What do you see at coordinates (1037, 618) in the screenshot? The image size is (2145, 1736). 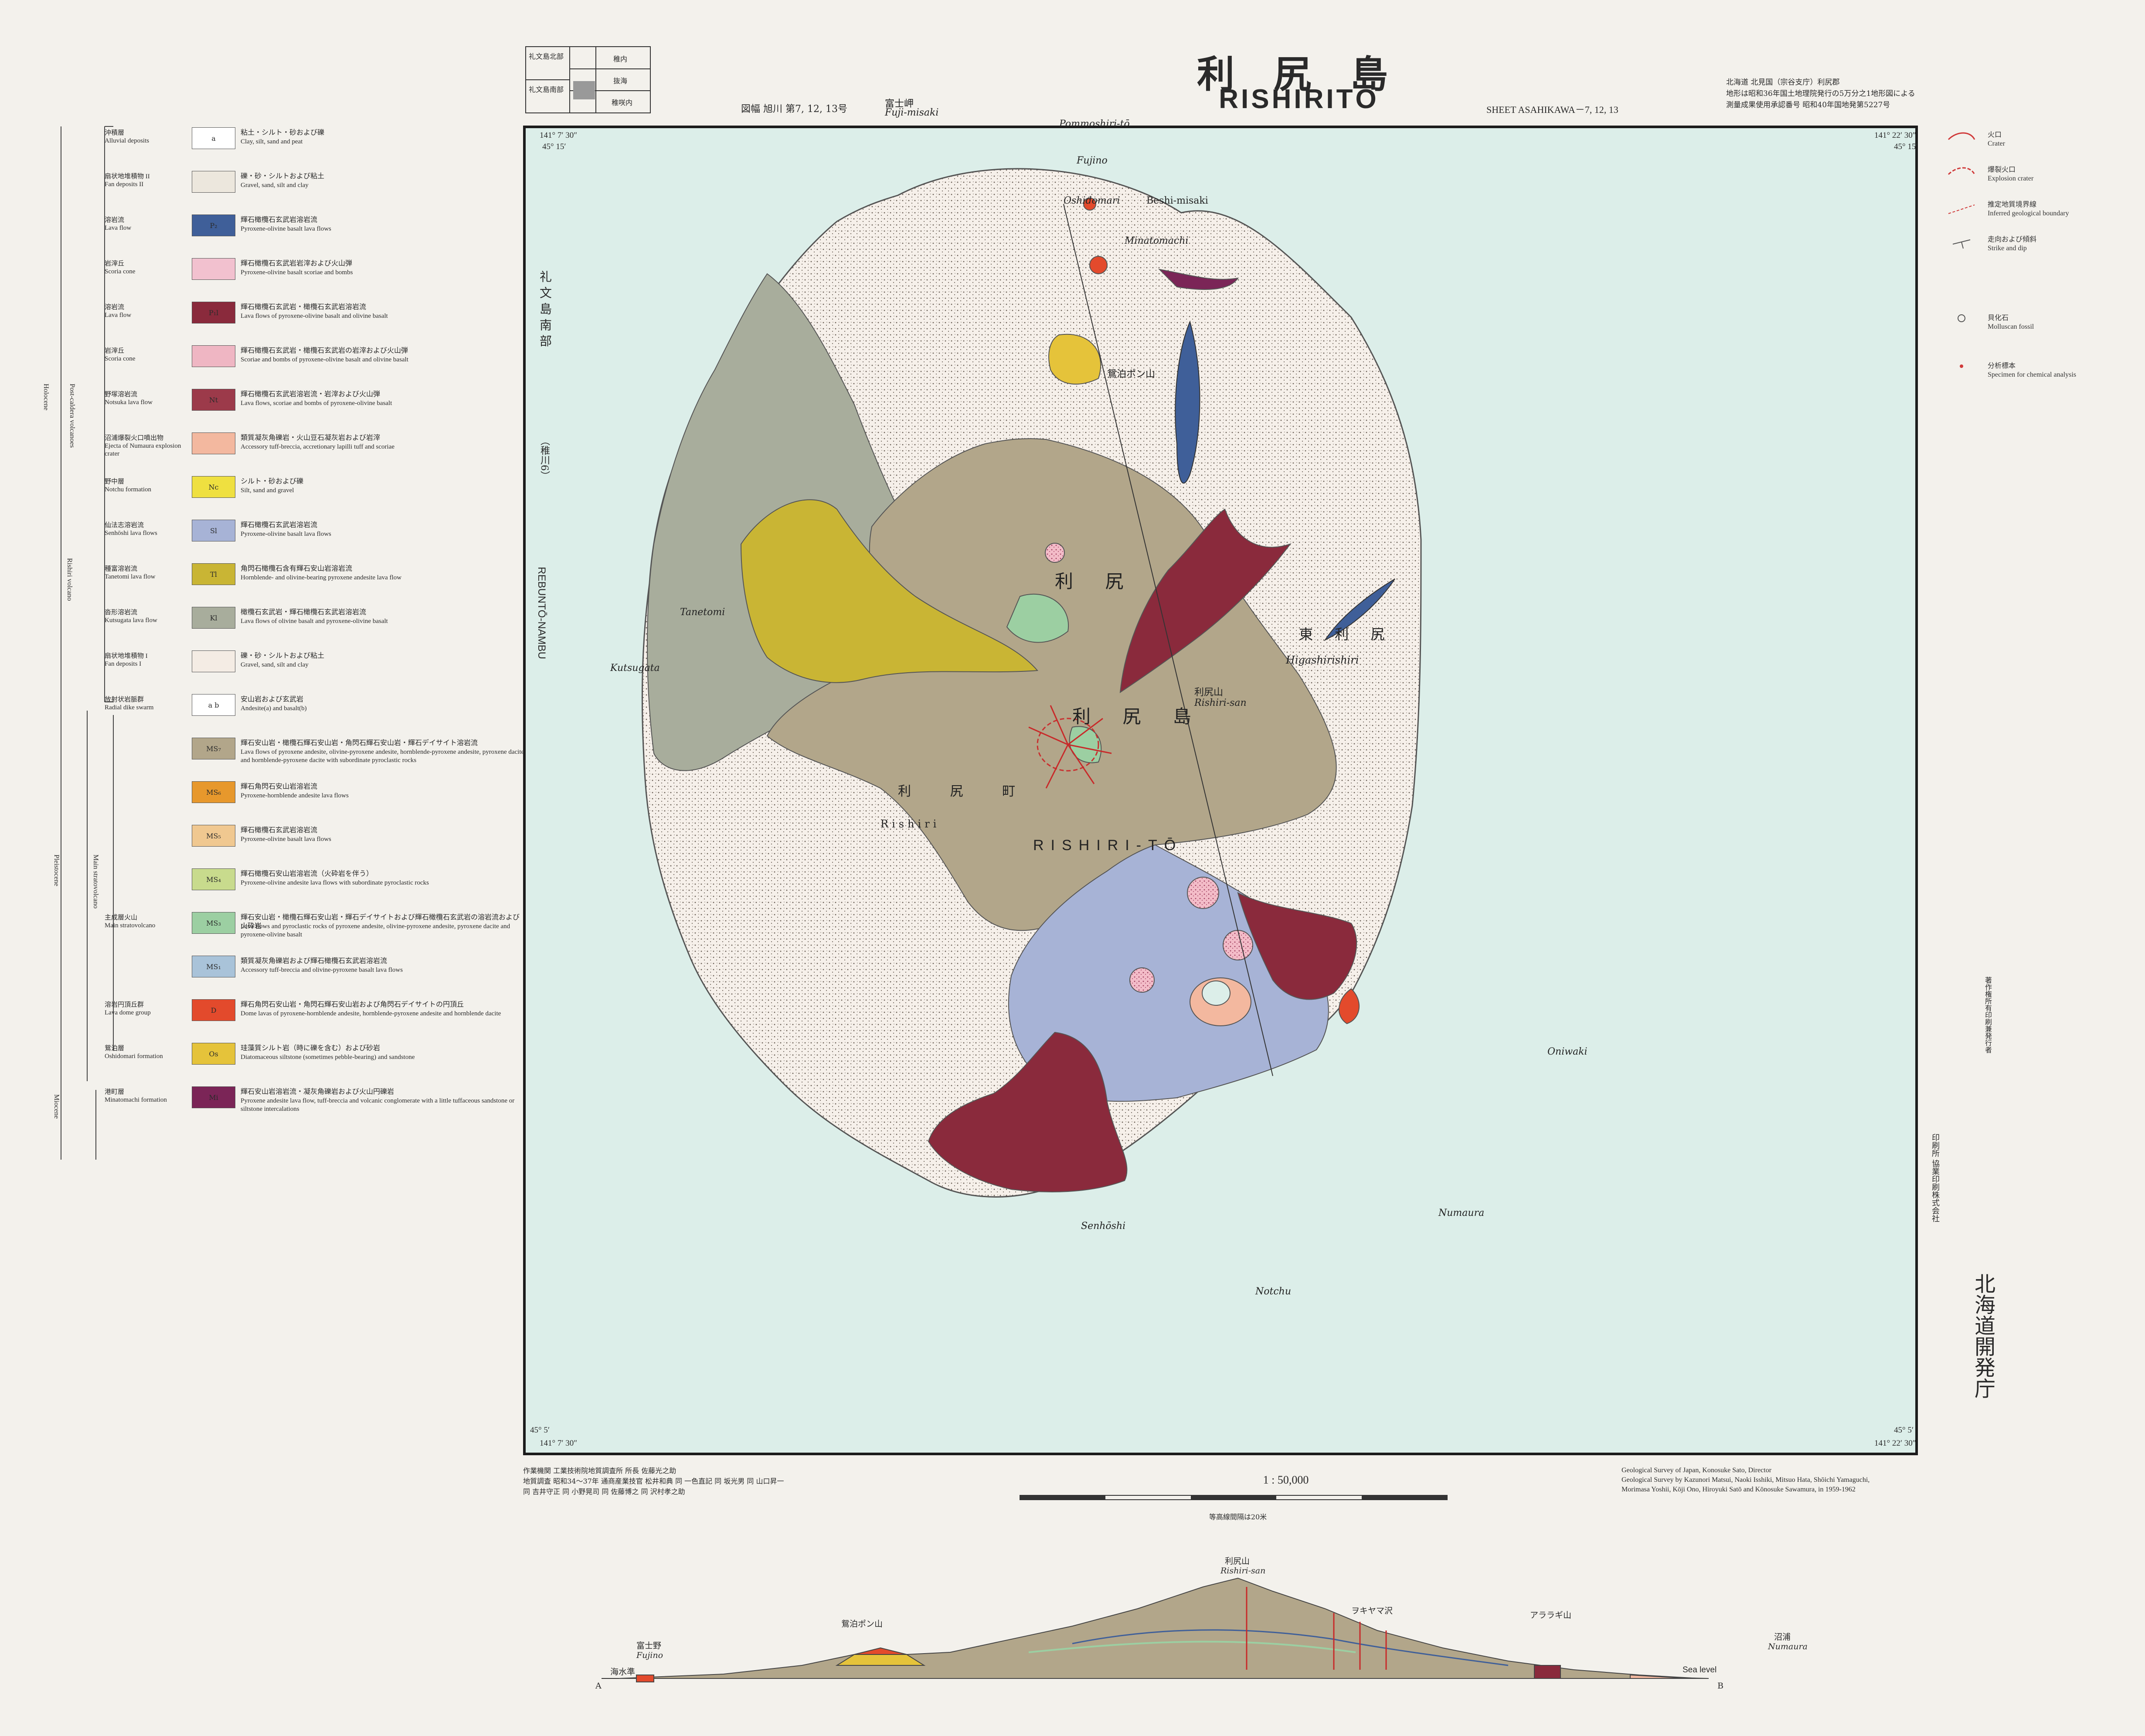 I see `ms3-patch` at bounding box center [1037, 618].